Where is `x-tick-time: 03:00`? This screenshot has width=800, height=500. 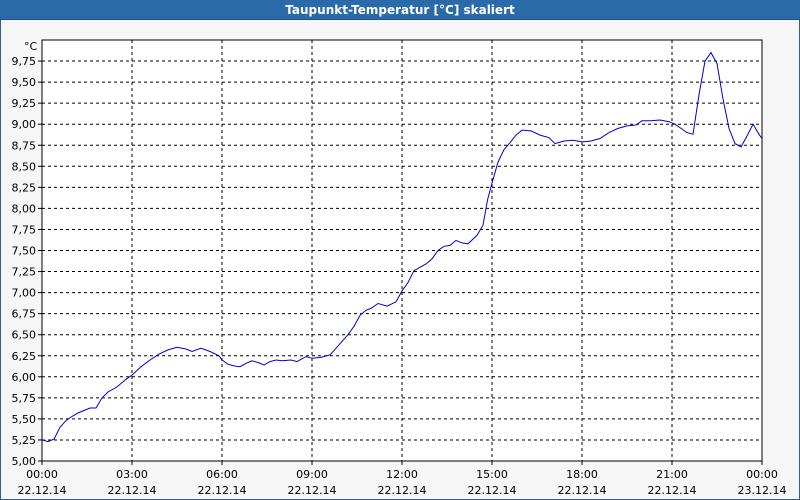
x-tick-time: 03:00 is located at coordinates (132, 474).